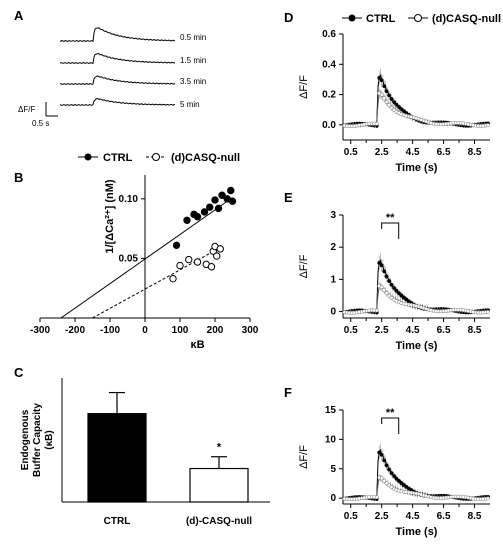 The width and height of the screenshot is (503, 550). Describe the element at coordinates (156, 157) in the screenshot. I see `legend-null-marker` at that location.